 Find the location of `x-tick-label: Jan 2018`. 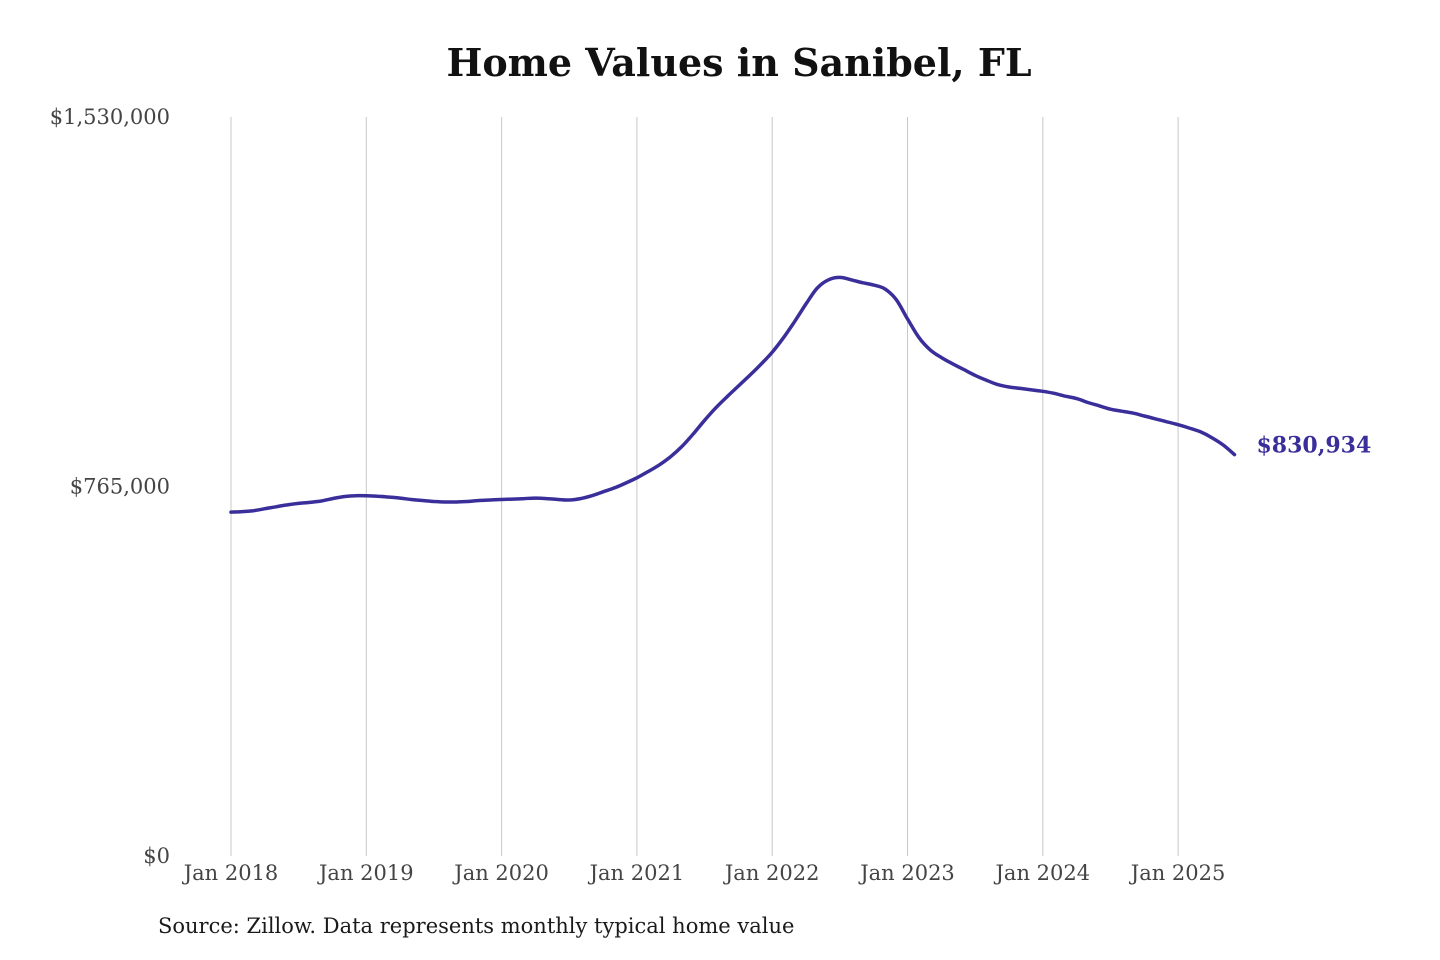

x-tick-label: Jan 2018 is located at coordinates (230, 873).